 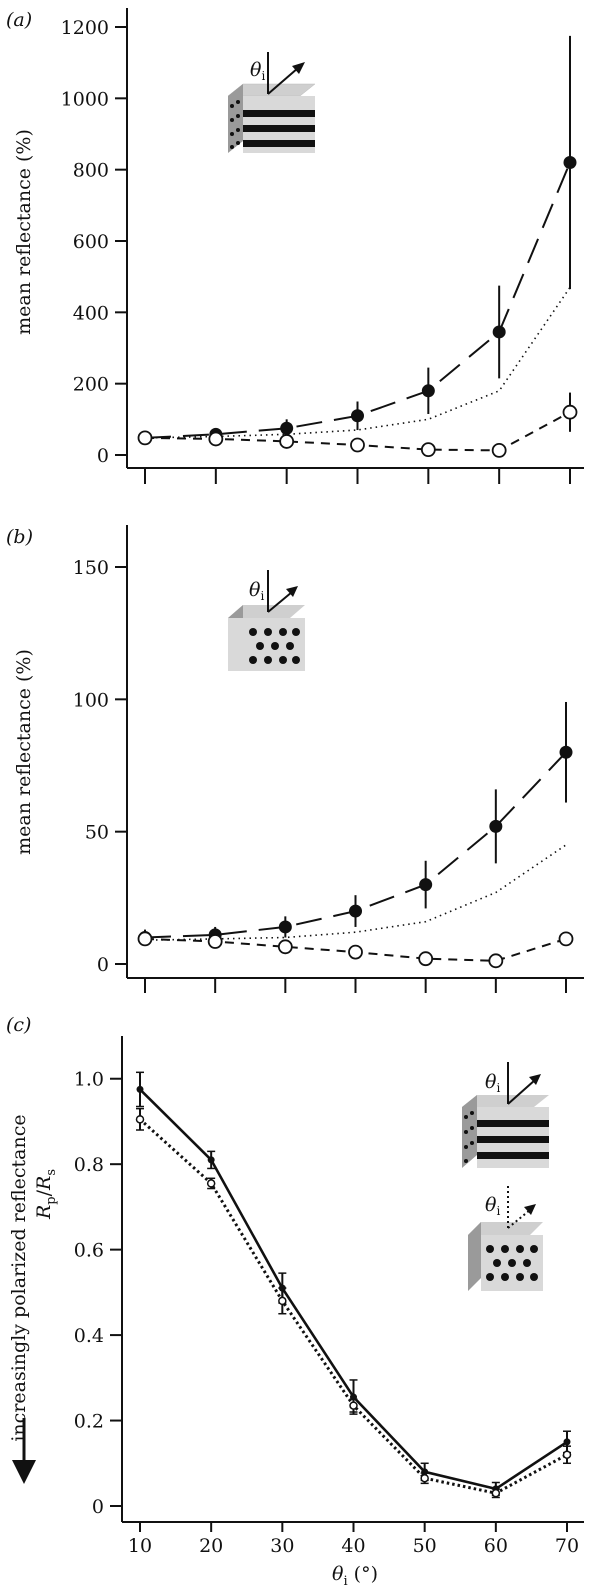 I want to click on ratio-slash: /, so click(x=44, y=1192).